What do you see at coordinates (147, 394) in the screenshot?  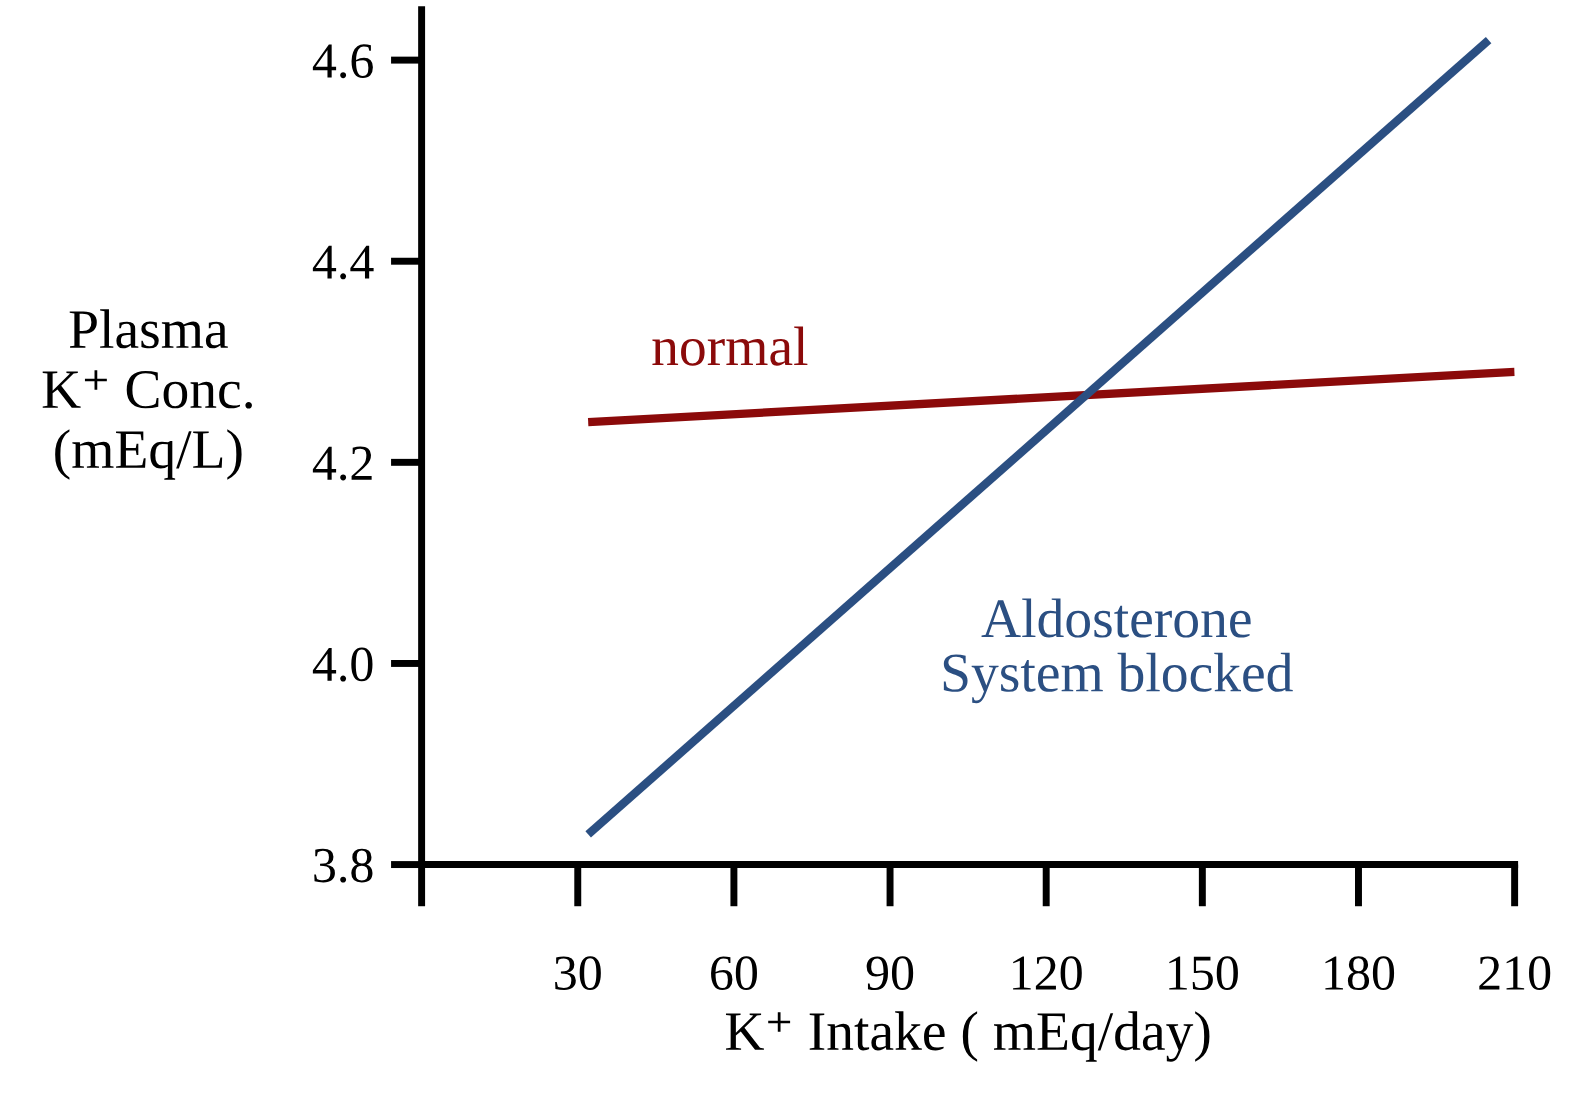 I see `y-axis-title: Plasma K⁺ Conc. (mEq/L)` at bounding box center [147, 394].